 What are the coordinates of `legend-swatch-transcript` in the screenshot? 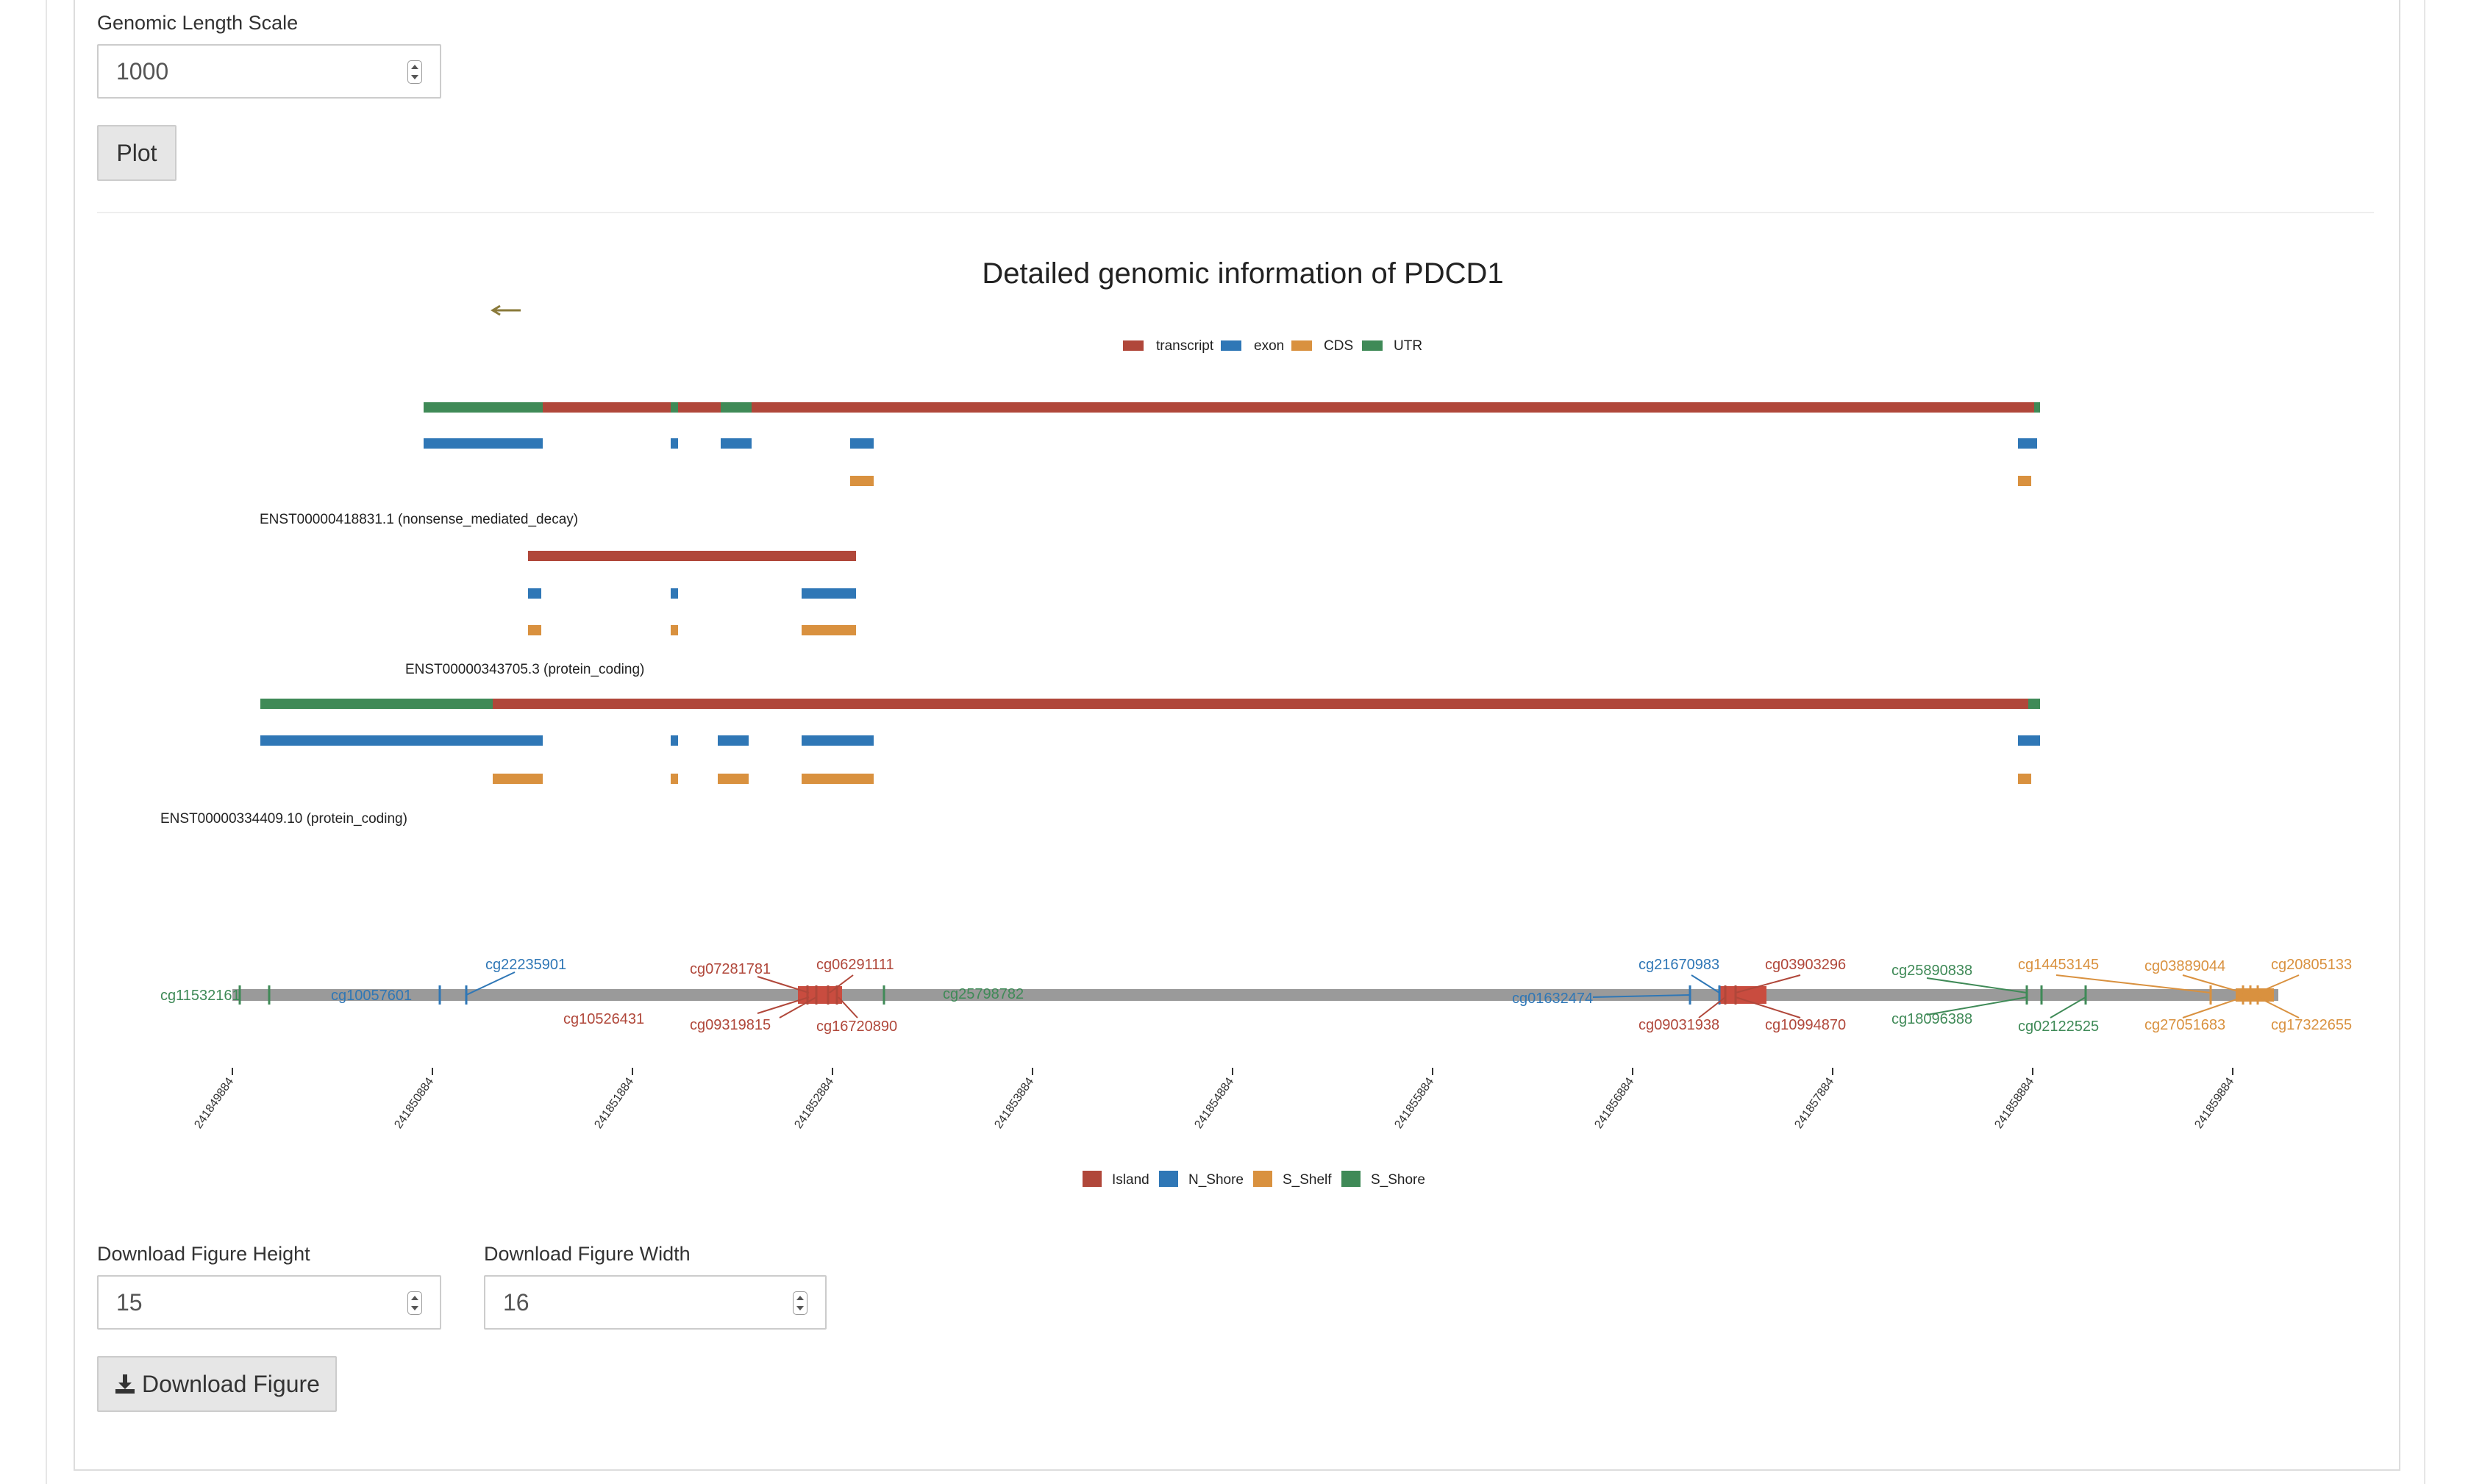 It's located at (1134, 345).